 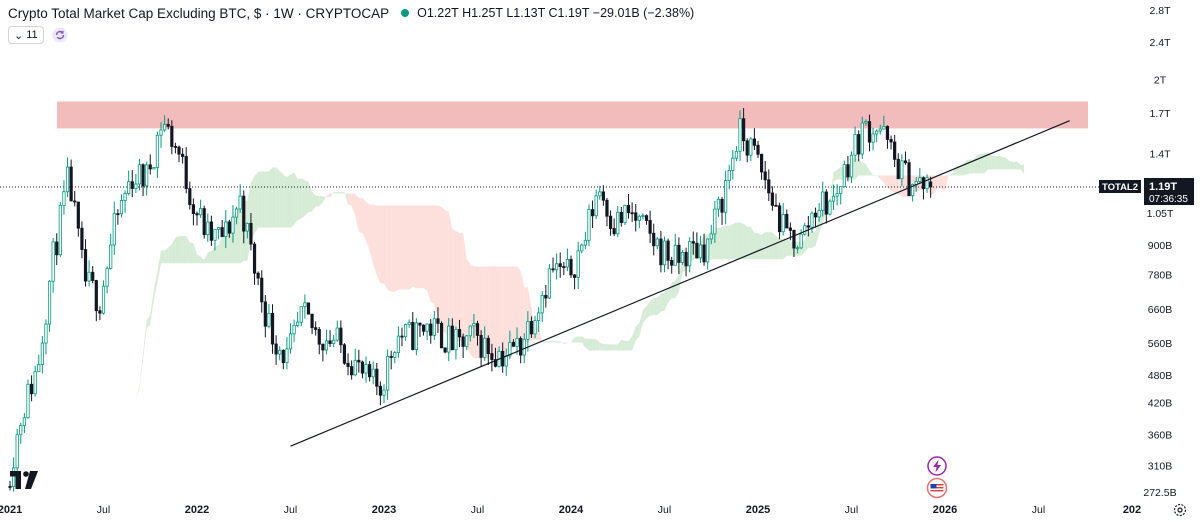 I want to click on refresh-icon, so click(x=60, y=35).